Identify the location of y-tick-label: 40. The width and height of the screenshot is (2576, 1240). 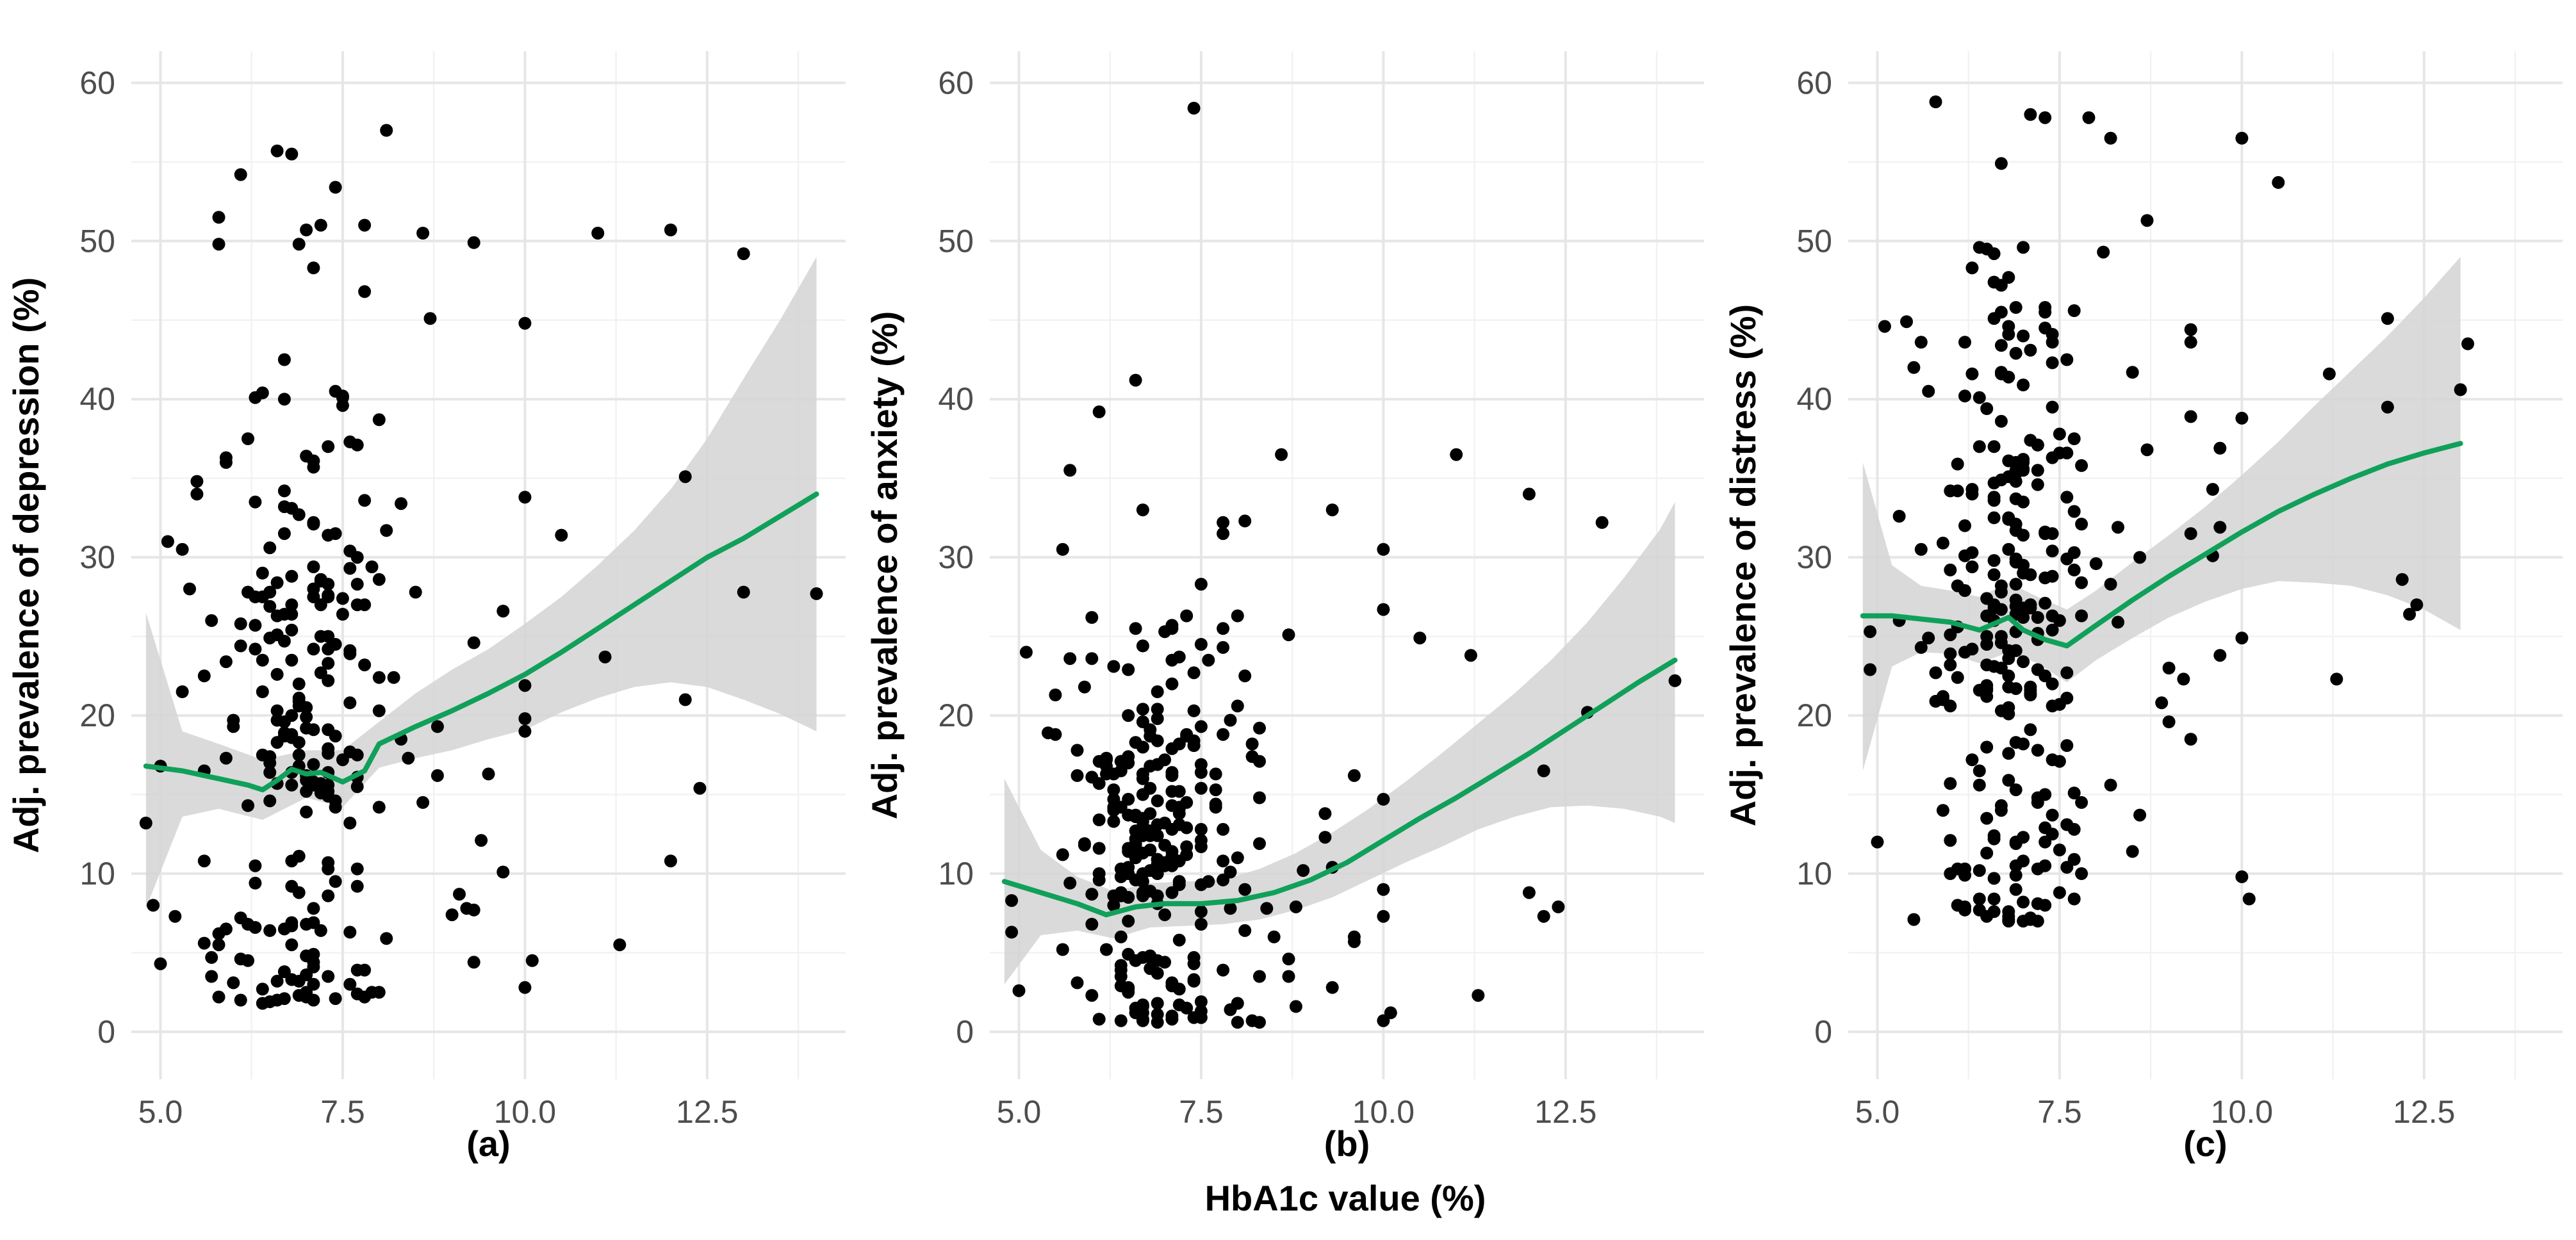
(97, 399).